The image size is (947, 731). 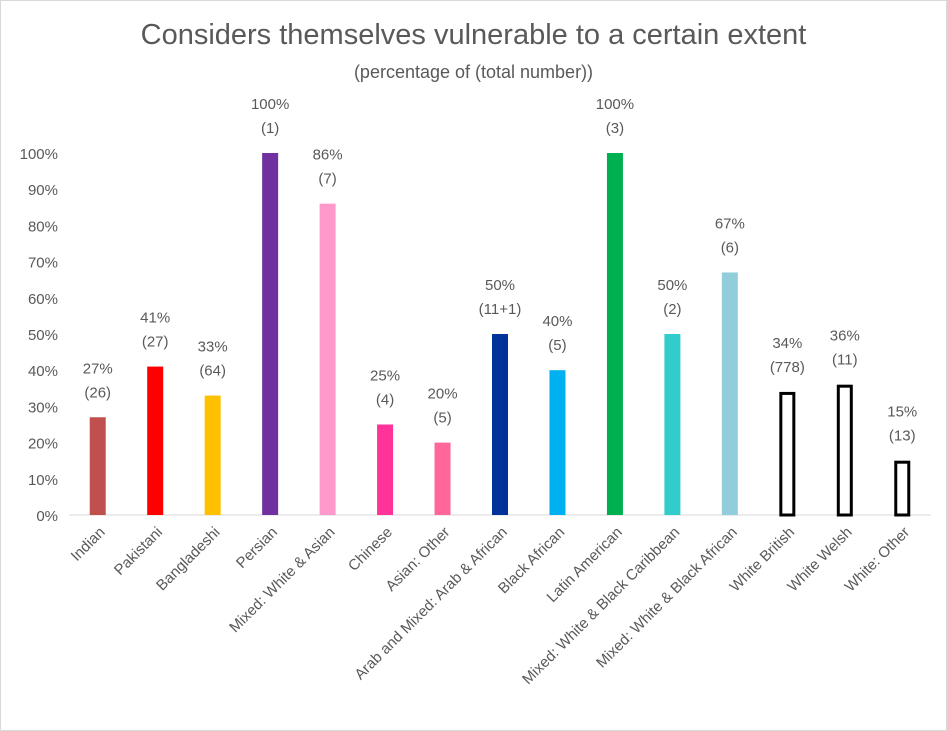 What do you see at coordinates (730, 247) in the screenshot?
I see `data-label-count: (6)` at bounding box center [730, 247].